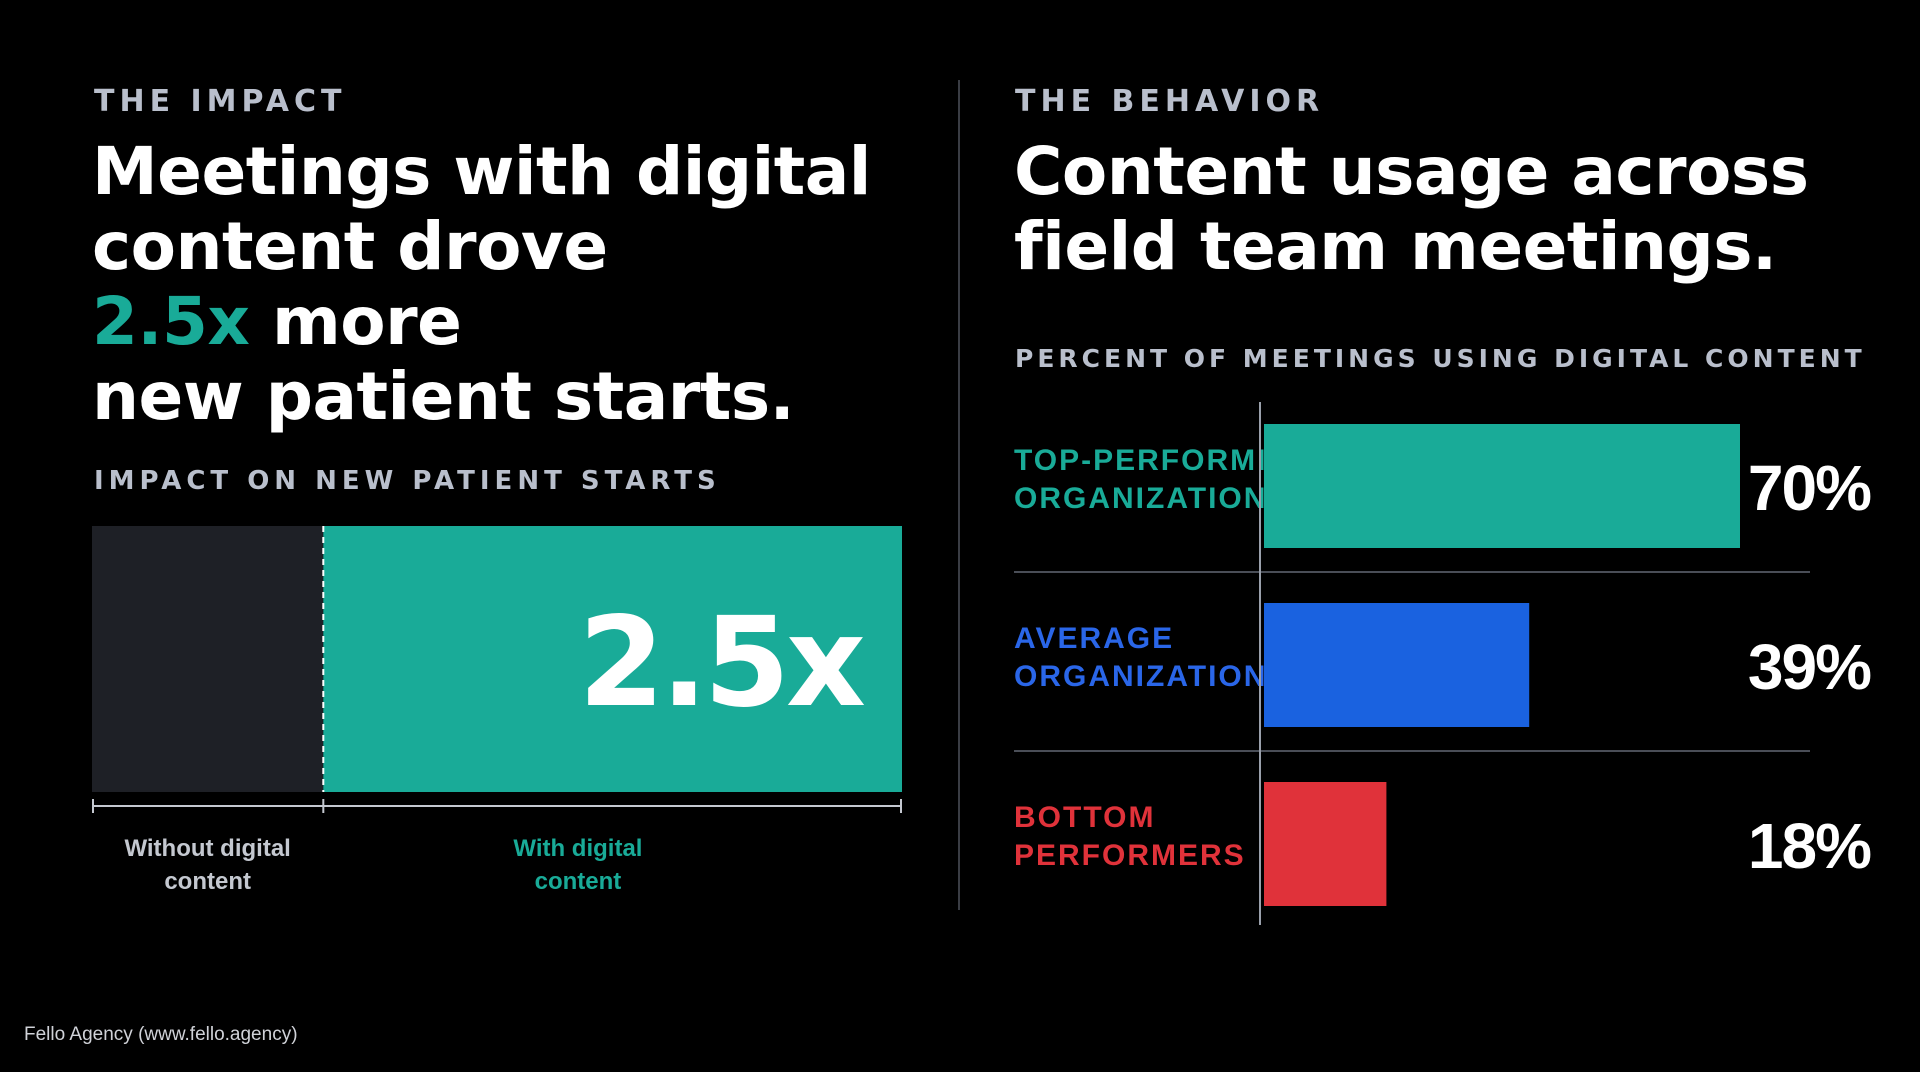 This screenshot has height=1072, width=1920. What do you see at coordinates (1085, 817) in the screenshot?
I see `row-label-bottom-line-1: BOTTOM` at bounding box center [1085, 817].